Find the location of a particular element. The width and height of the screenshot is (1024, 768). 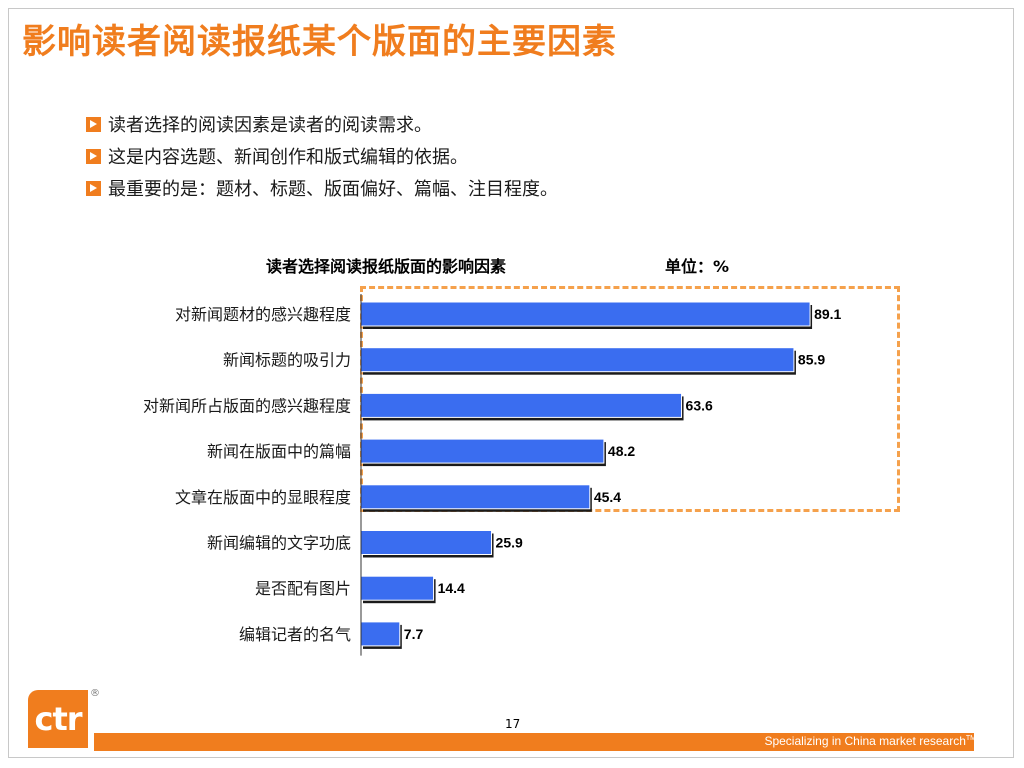

category-label: 文章在版面中的显眼程度 is located at coordinates (263, 497).